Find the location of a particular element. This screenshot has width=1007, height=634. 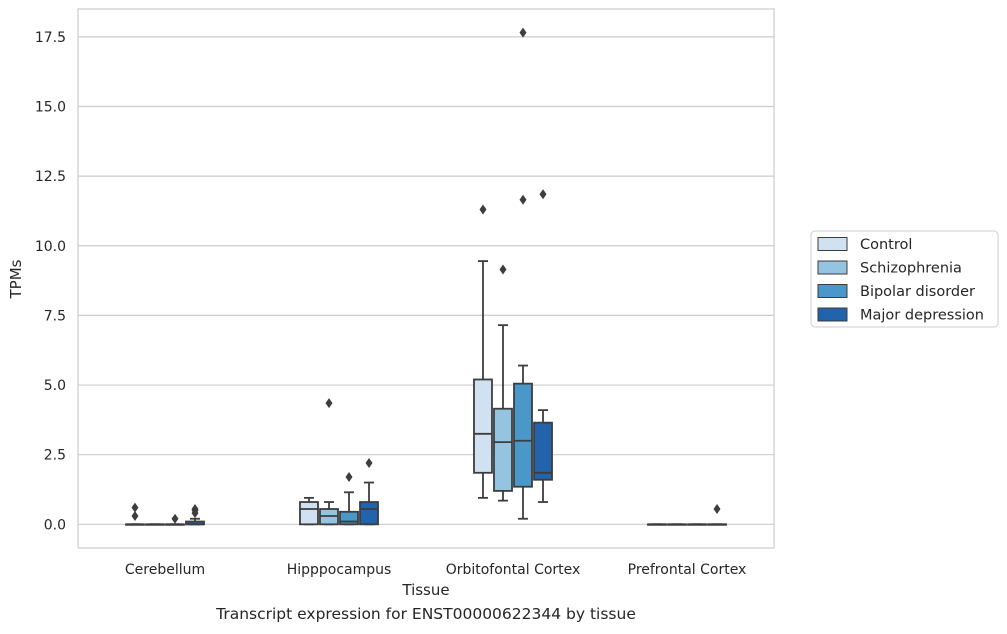

legend-frame is located at coordinates (904, 279).